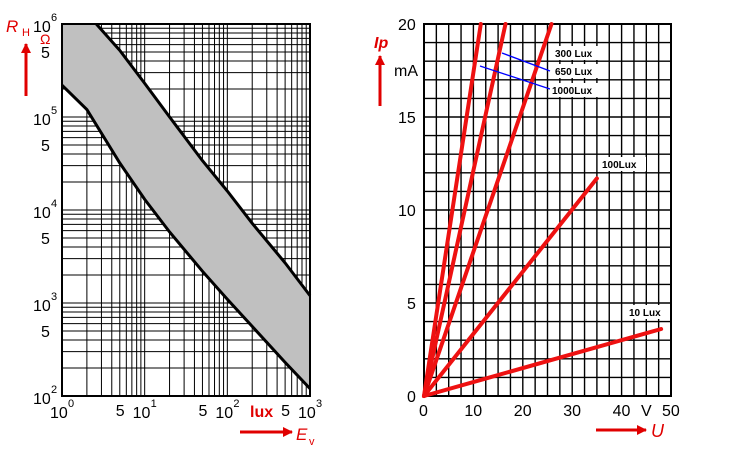 The width and height of the screenshot is (741, 463). I want to click on right-x-label: U, so click(658, 431).